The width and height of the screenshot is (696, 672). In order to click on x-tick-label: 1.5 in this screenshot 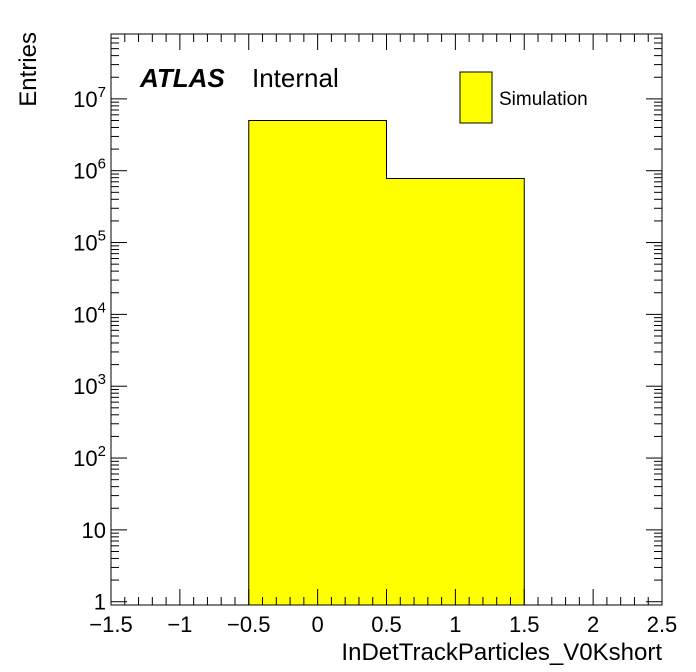, I will do `click(524, 624)`.